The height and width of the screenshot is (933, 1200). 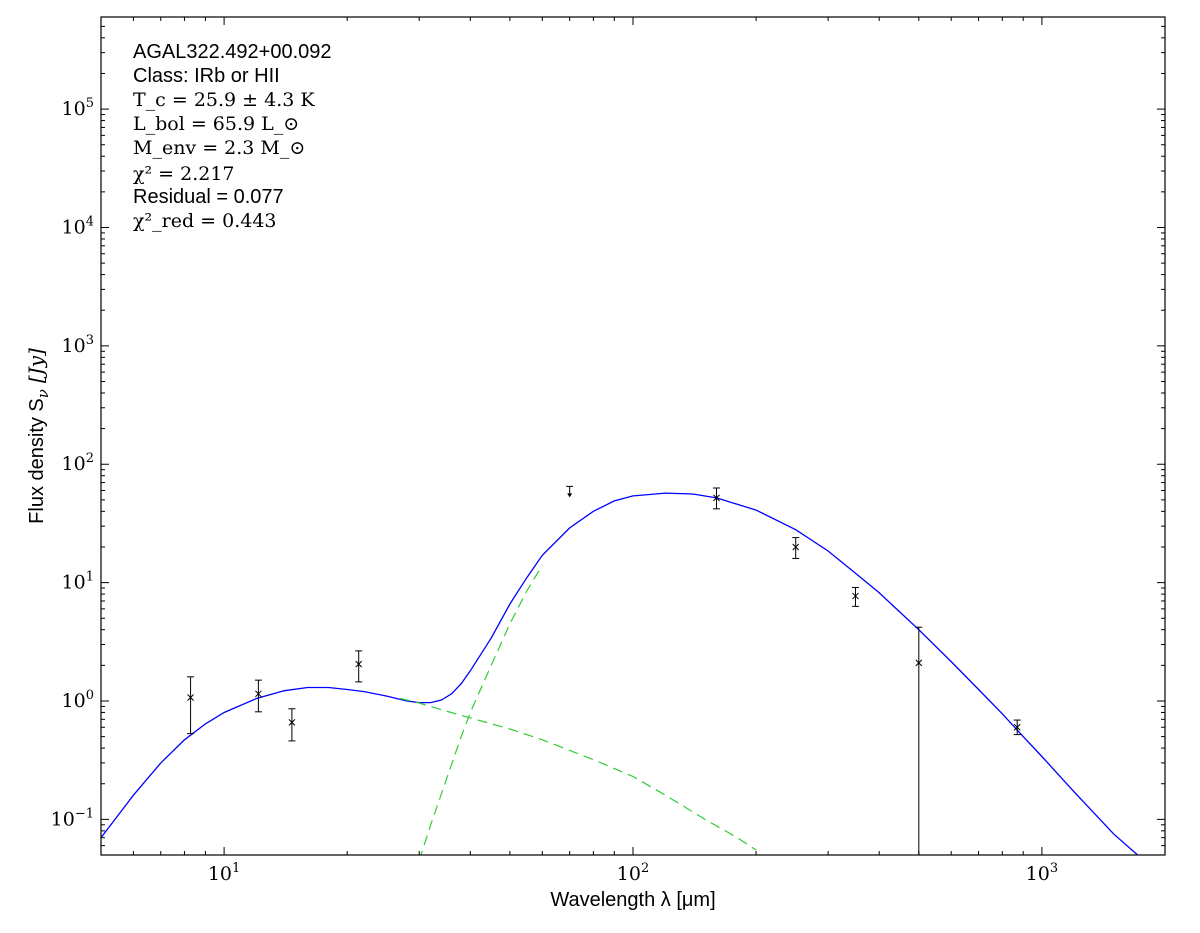 What do you see at coordinates (232, 52) in the screenshot?
I see `source-name: AGAL322.492+00.092` at bounding box center [232, 52].